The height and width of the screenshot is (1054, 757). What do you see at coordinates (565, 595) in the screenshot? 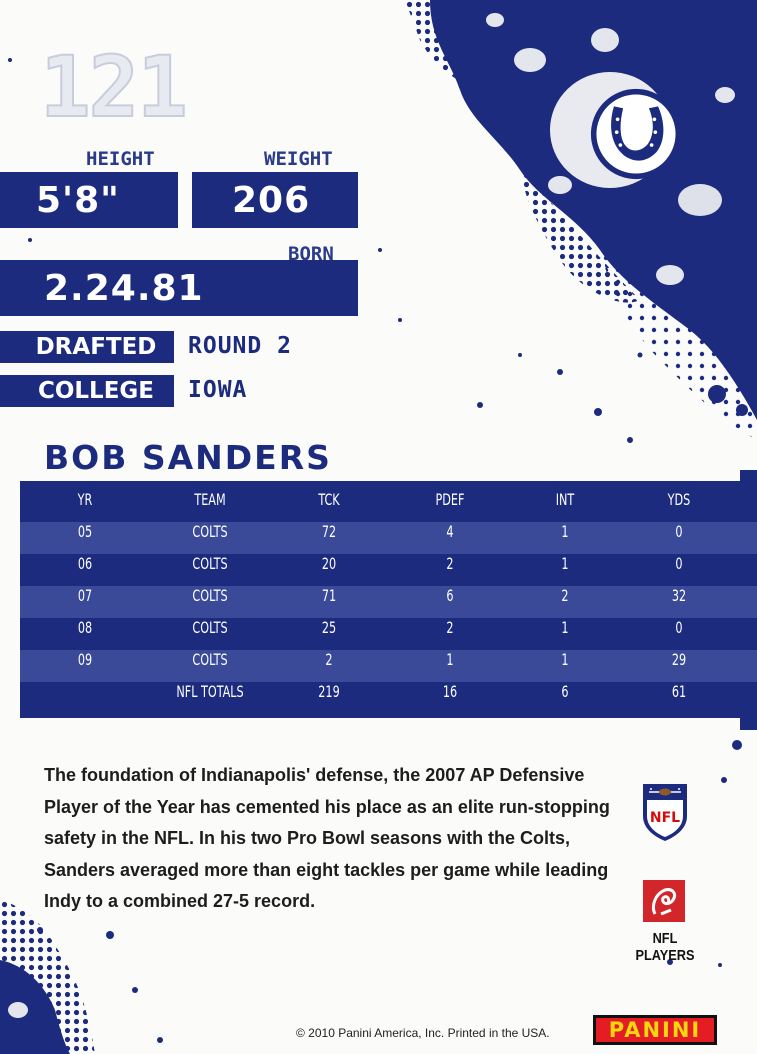
I see `cell-int: 2` at bounding box center [565, 595].